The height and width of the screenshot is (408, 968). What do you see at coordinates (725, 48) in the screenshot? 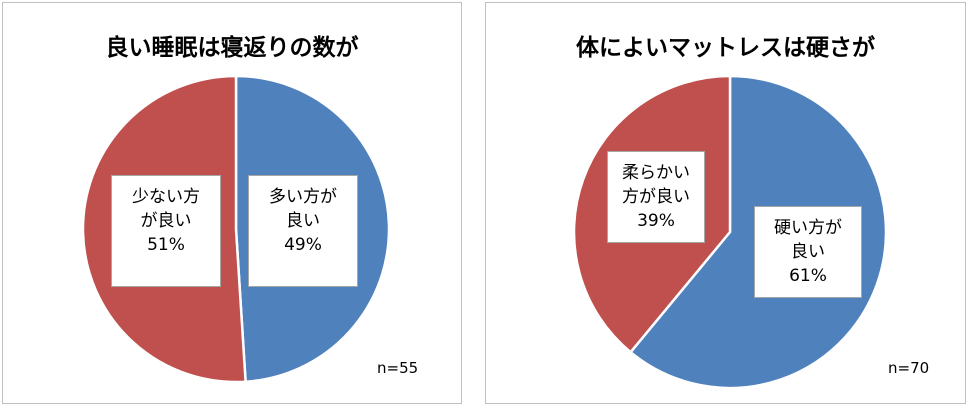
I see `chart-title: 体によいマットレスは硬さが` at bounding box center [725, 48].